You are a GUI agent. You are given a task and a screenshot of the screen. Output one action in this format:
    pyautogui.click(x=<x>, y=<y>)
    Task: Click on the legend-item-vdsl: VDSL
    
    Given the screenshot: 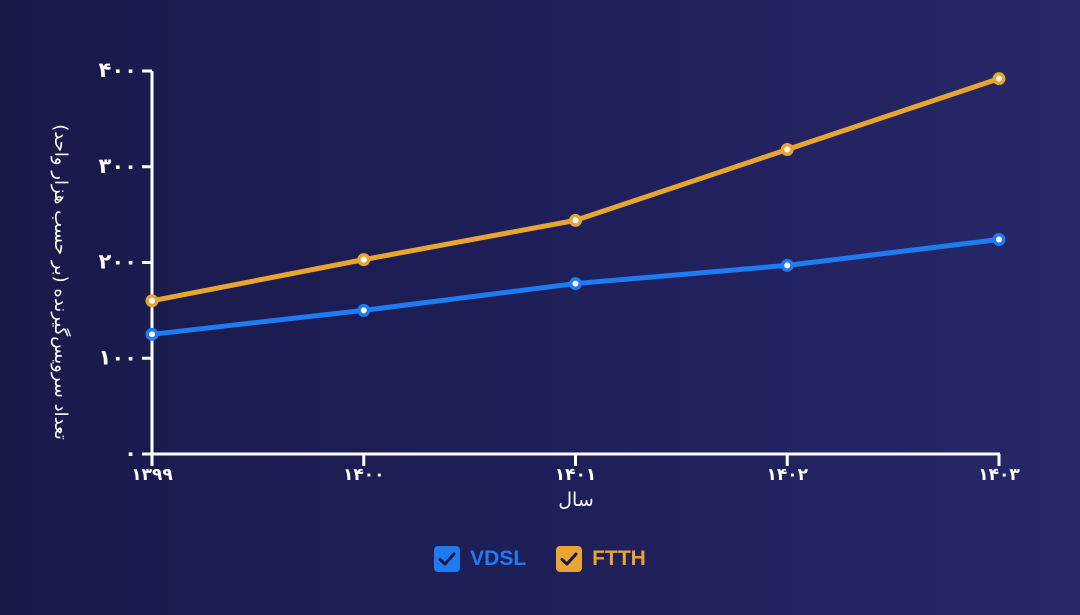 What is the action you would take?
    pyautogui.click(x=480, y=559)
    